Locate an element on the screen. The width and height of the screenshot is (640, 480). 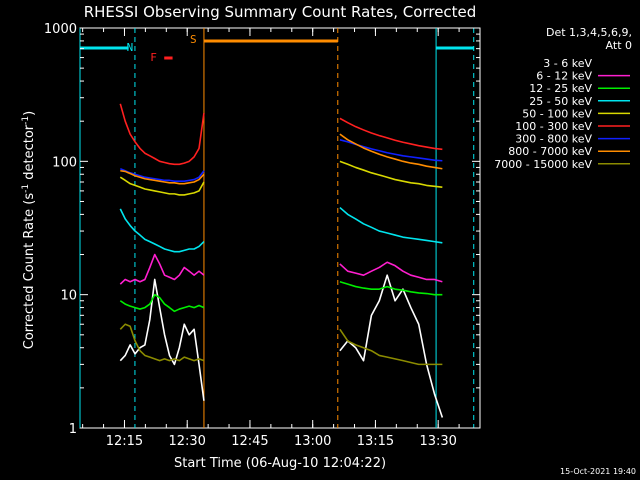
y-axis-label-part2: detector is located at coordinates (29, 154).